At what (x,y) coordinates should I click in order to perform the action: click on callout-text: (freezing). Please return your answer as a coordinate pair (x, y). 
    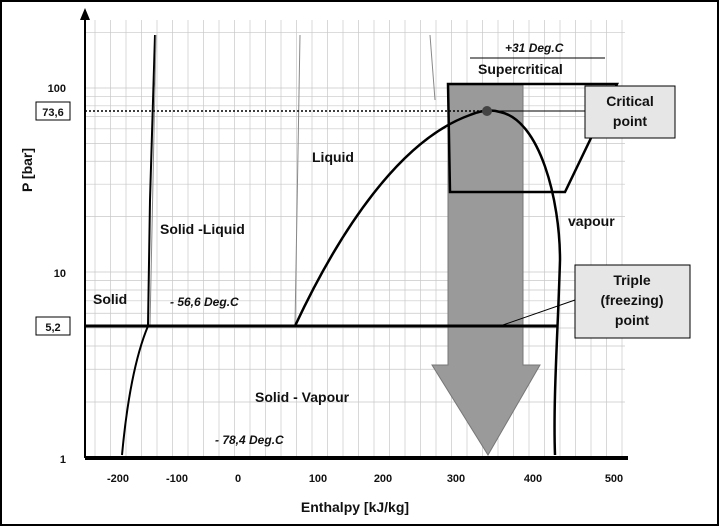
    Looking at the image, I should click on (632, 300).